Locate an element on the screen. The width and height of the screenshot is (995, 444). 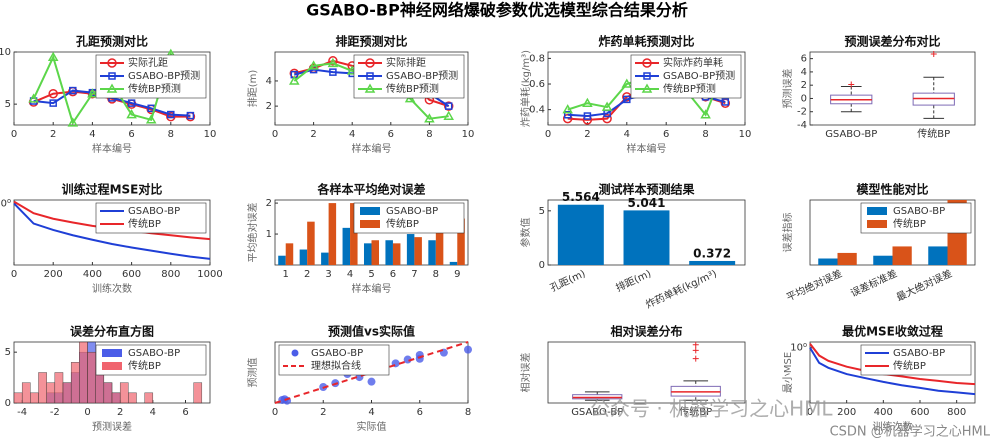
y-axis-label: 排距(m) is located at coordinates (252, 89).